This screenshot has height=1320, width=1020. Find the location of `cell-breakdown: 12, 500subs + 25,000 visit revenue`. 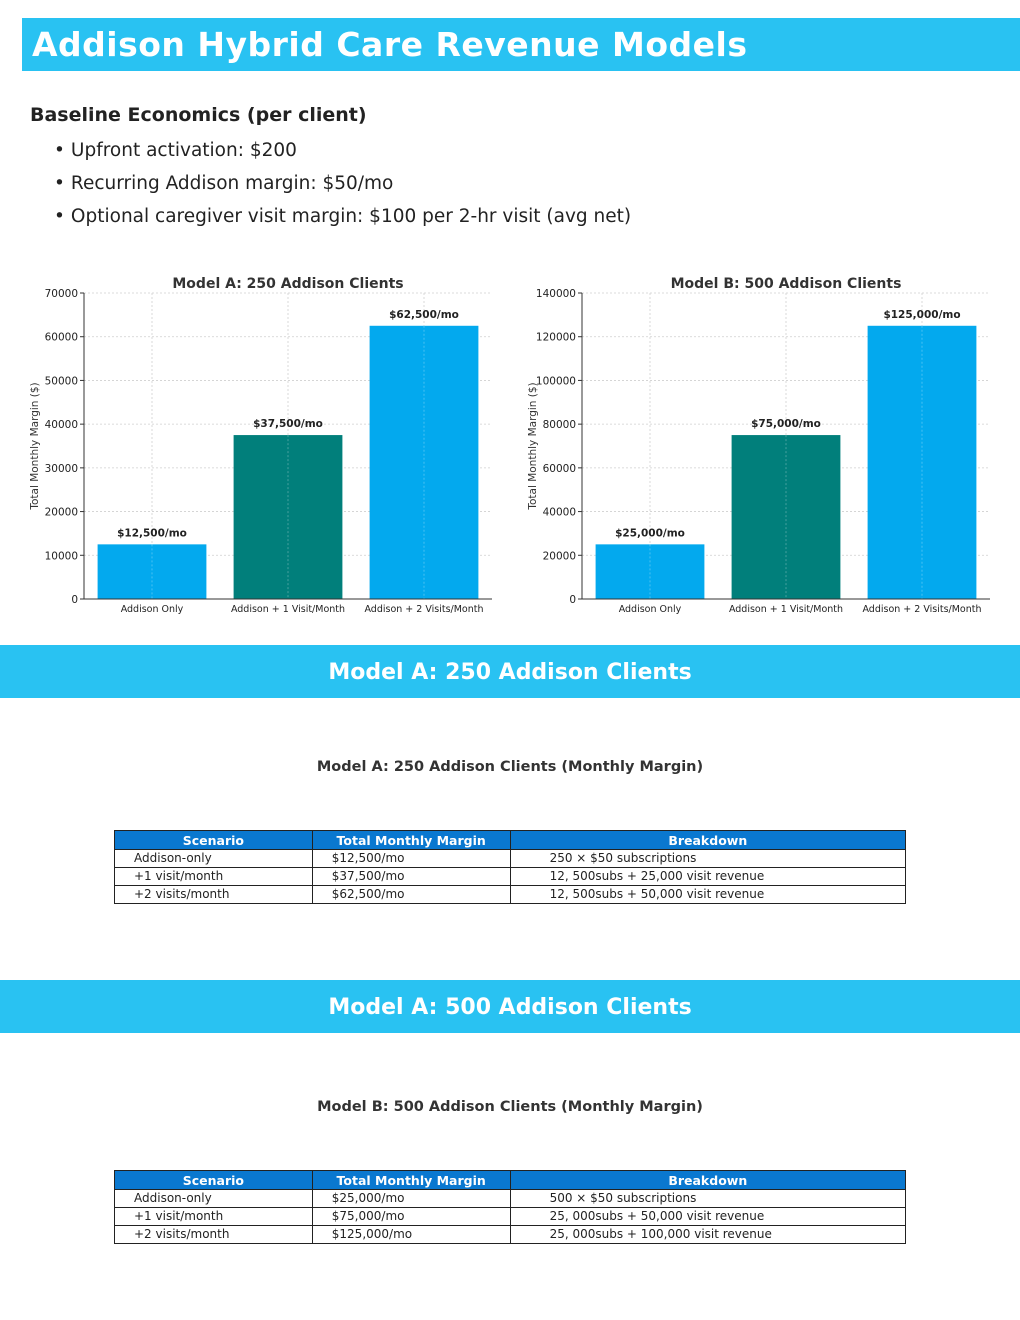

cell-breakdown: 12, 500subs + 25,000 visit revenue is located at coordinates (708, 876).